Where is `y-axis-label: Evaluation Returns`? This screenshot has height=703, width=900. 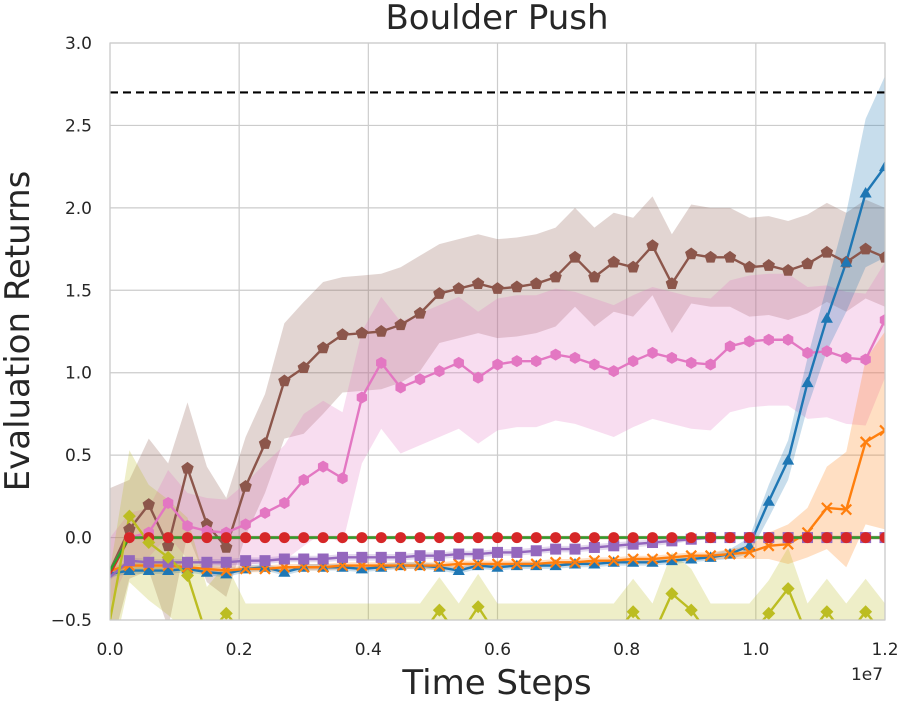
y-axis-label: Evaluation Returns is located at coordinates (19, 331).